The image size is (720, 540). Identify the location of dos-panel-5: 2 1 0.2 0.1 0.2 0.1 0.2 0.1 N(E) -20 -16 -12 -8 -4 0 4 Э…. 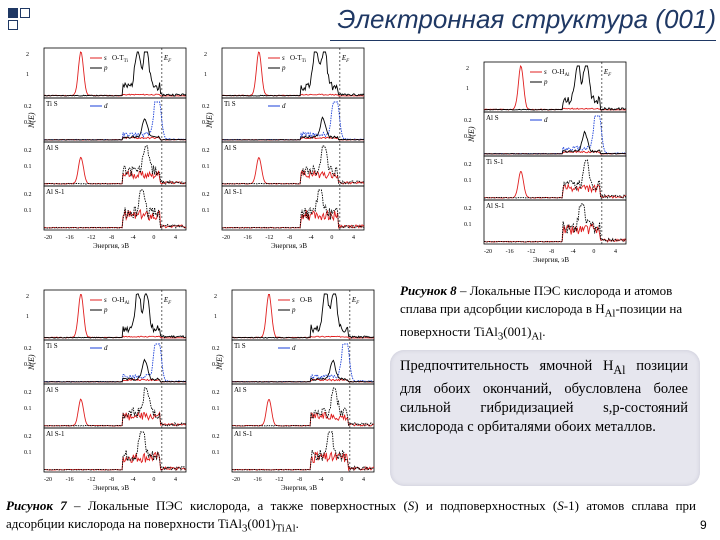
(295, 390).